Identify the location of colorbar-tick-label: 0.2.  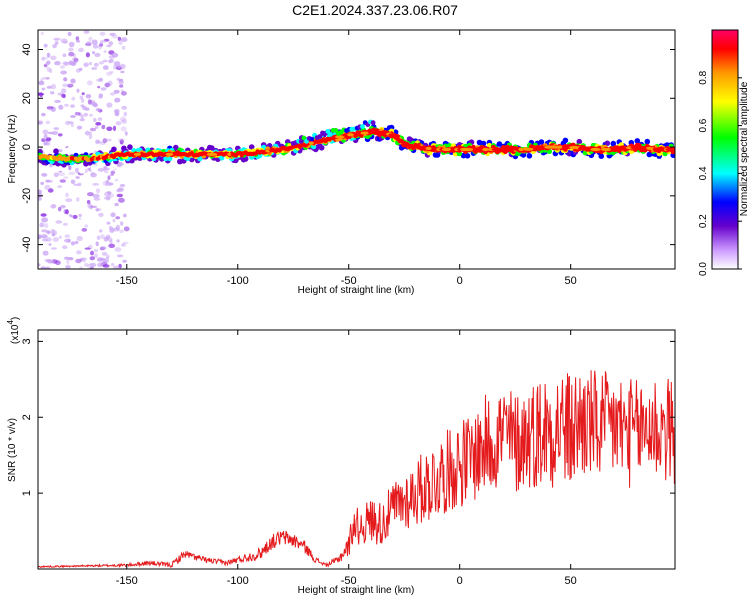
(703, 221).